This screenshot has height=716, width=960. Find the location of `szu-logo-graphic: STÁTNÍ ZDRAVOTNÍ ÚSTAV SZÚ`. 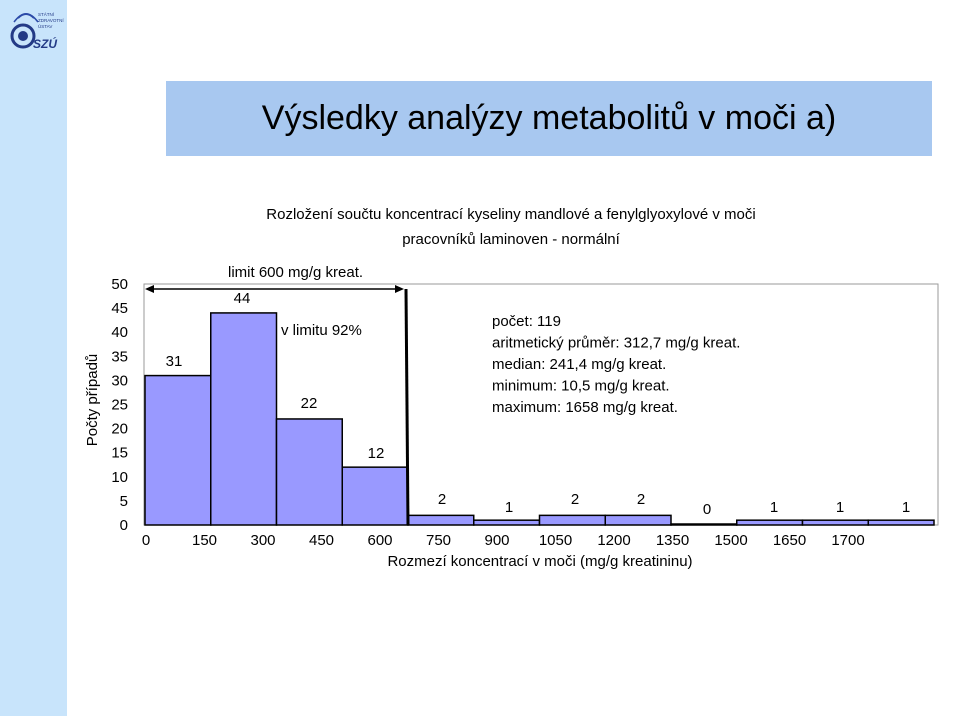

szu-logo-graphic: STÁTNÍ ZDRAVOTNÍ ÚSTAV SZÚ is located at coordinates (37, 31).